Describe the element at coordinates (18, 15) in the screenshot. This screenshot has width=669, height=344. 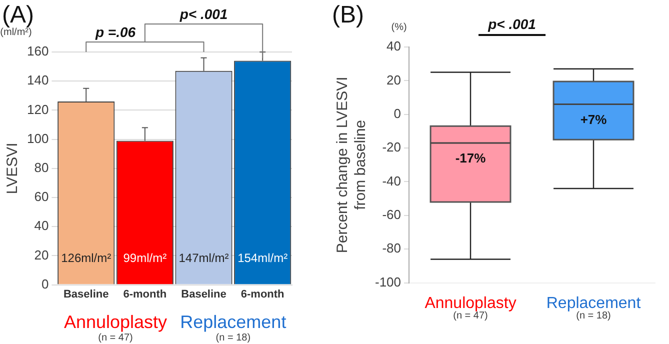
I see `chart-title: (A)` at that location.